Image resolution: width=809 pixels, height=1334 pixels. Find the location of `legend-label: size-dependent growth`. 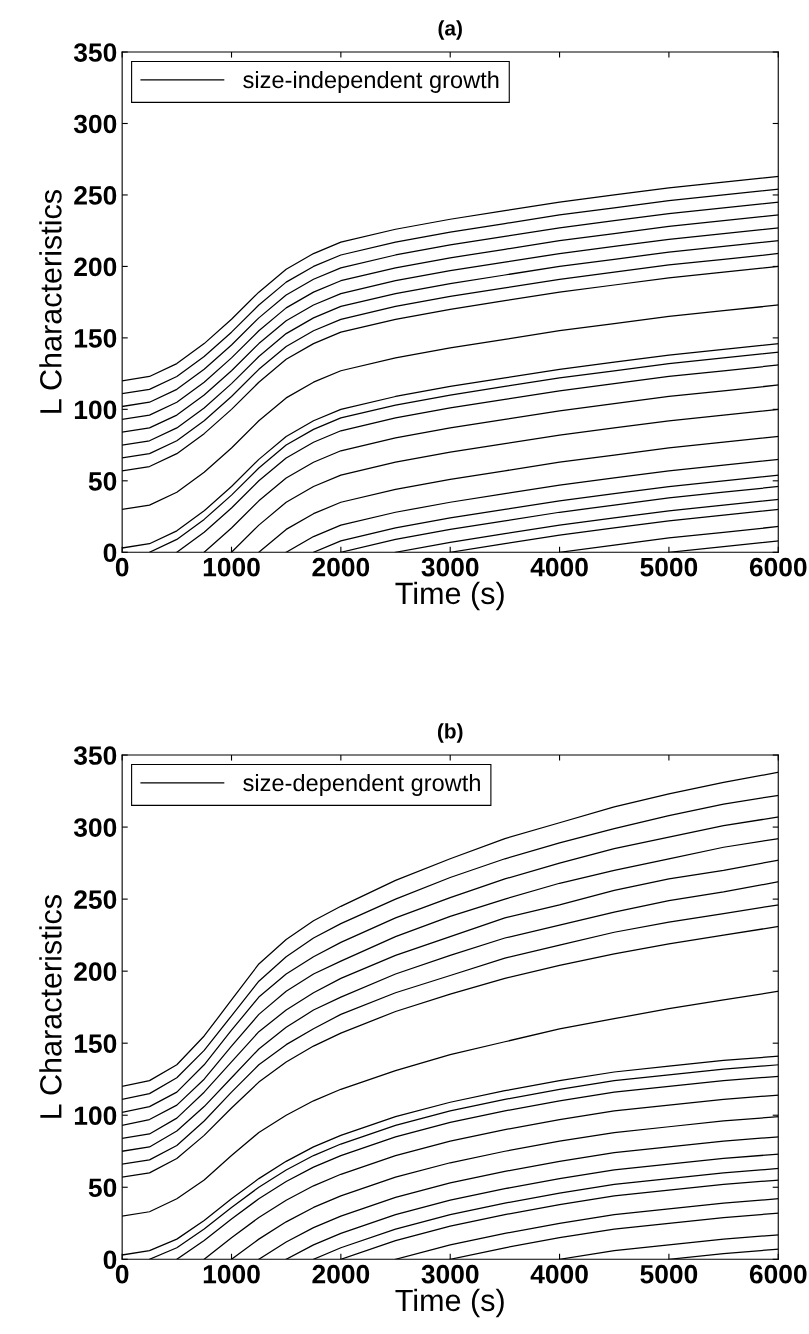

legend-label: size-dependent growth is located at coordinates (361, 784).